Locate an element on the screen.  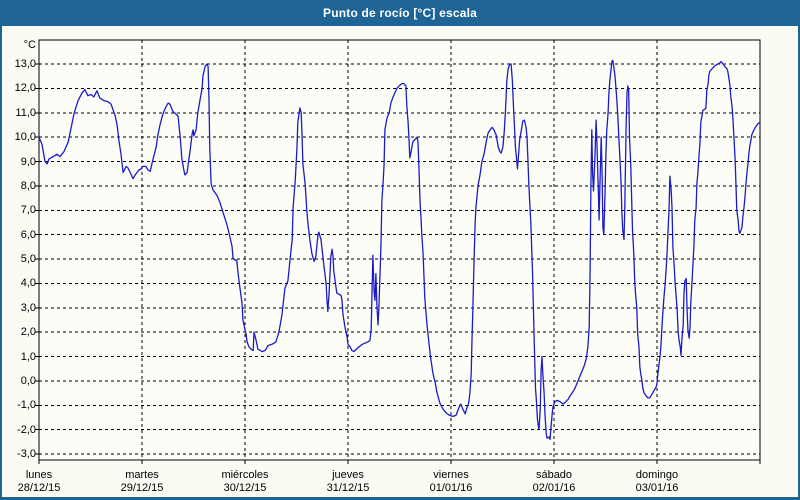
y-axis-tick-label: 13,0 is located at coordinates (25, 64).